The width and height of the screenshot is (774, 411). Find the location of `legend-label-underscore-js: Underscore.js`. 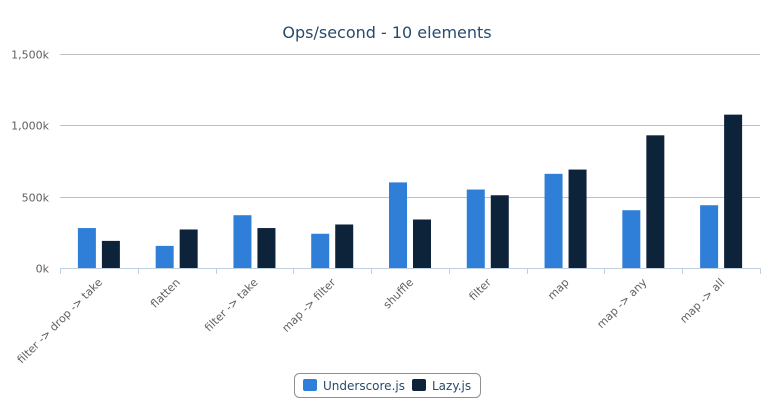

legend-label-underscore-js: Underscore.js is located at coordinates (364, 386).